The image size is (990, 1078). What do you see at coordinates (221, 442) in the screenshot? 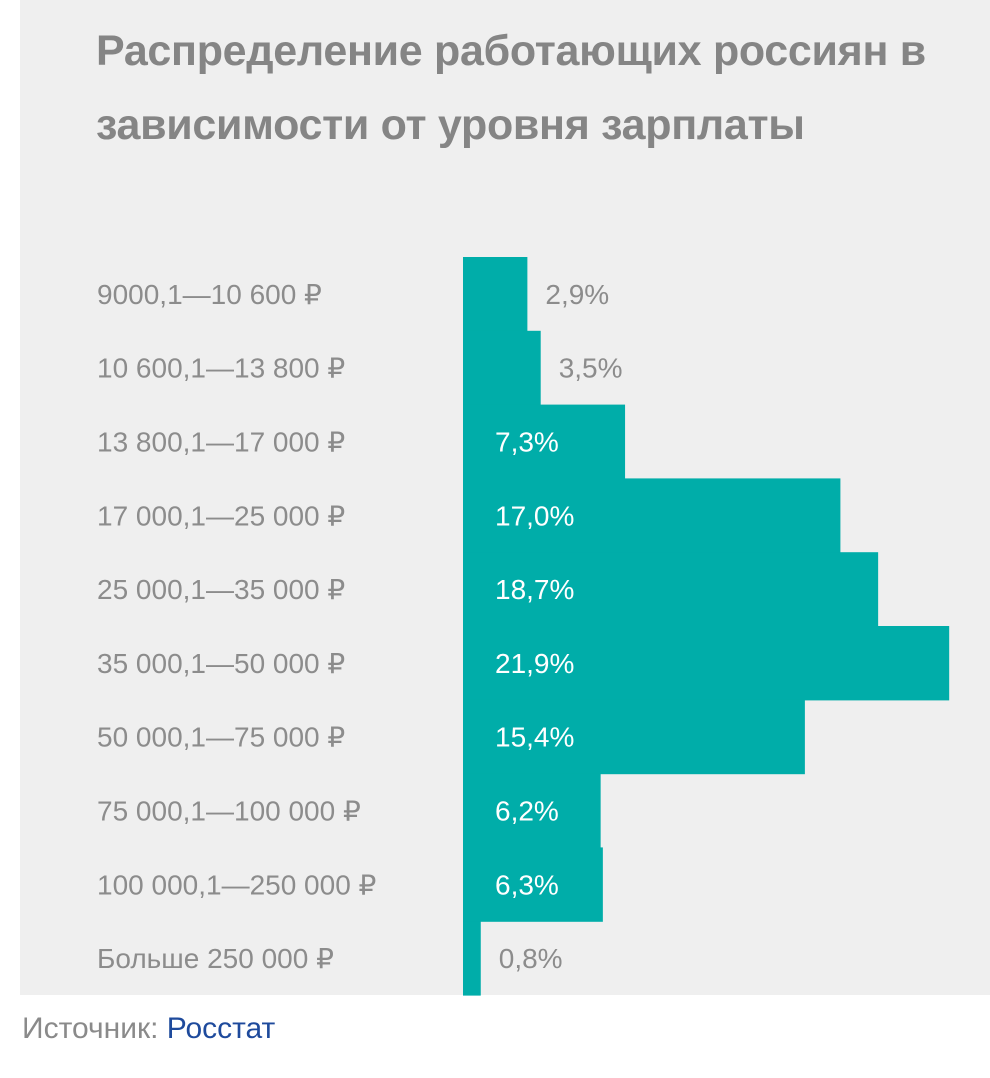
I see `category-label-3: 13 800,1—17 000 ₽` at bounding box center [221, 442].